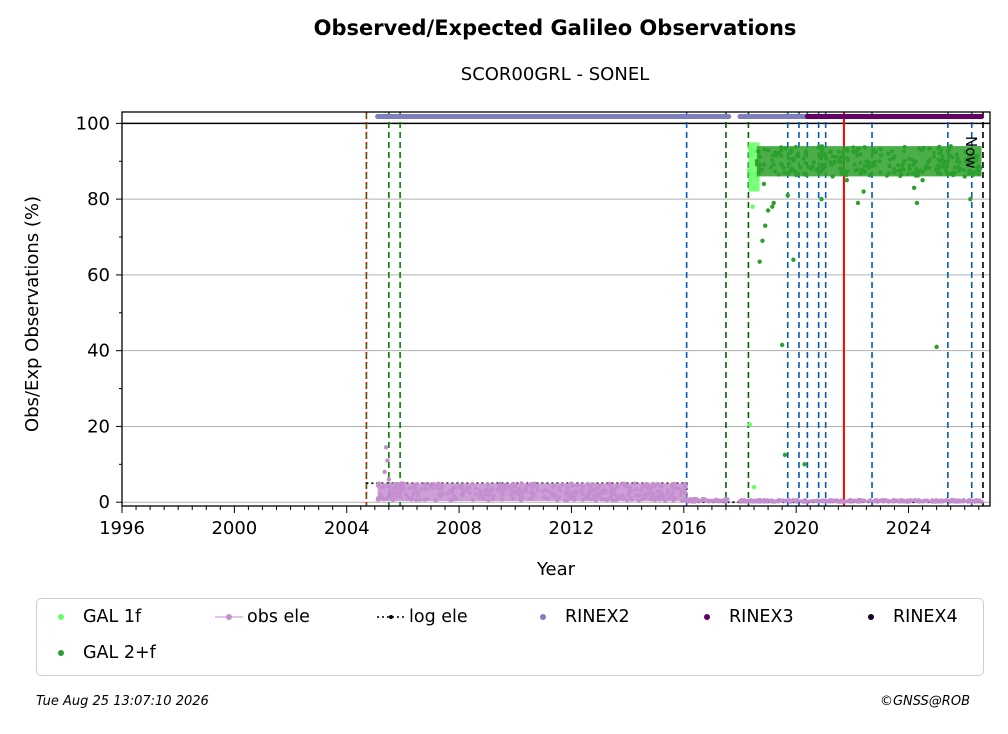 This screenshot has height=734, width=1008. What do you see at coordinates (98, 199) in the screenshot?
I see `y-tick-label: 80` at bounding box center [98, 199].